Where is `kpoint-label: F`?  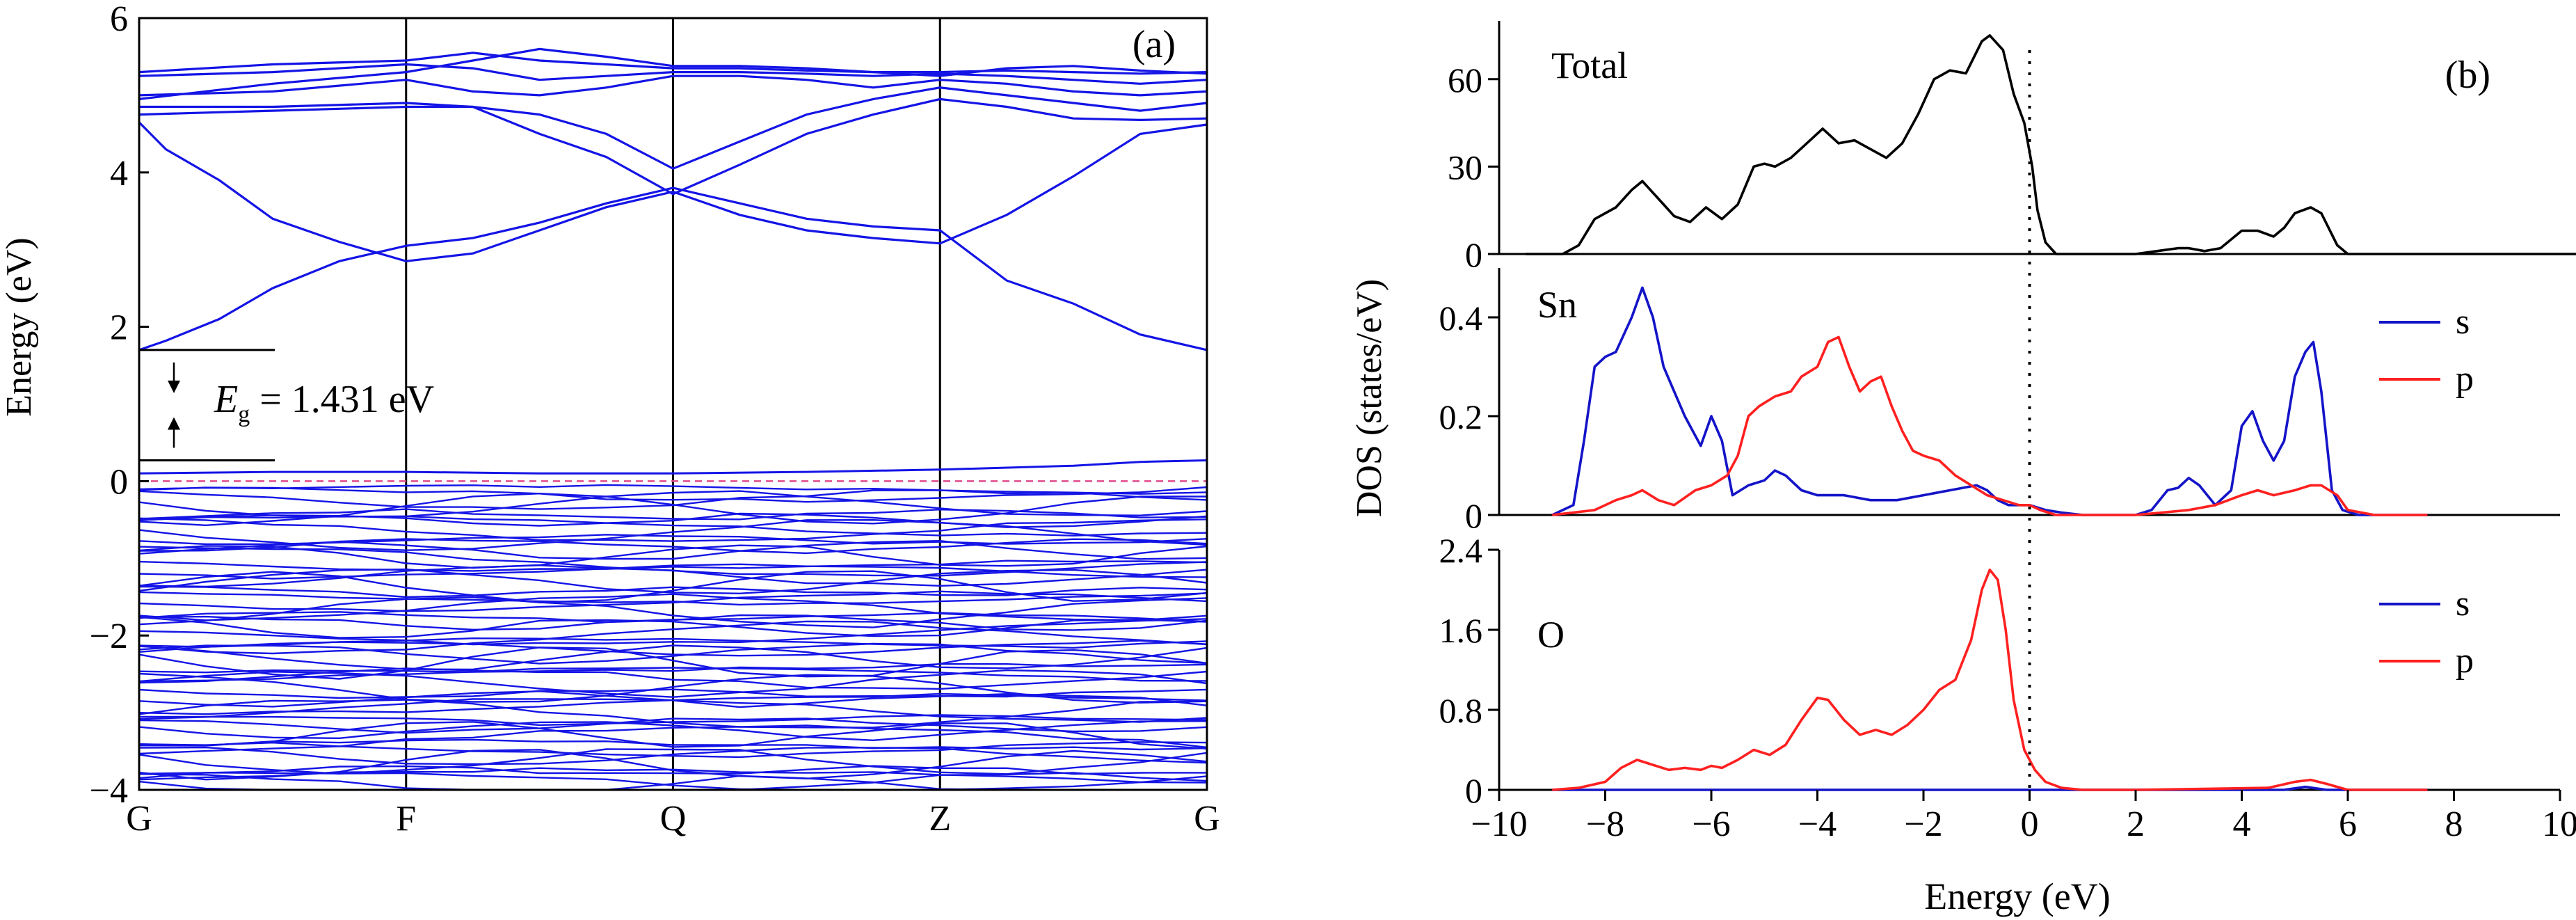
kpoint-label: F is located at coordinates (406, 819).